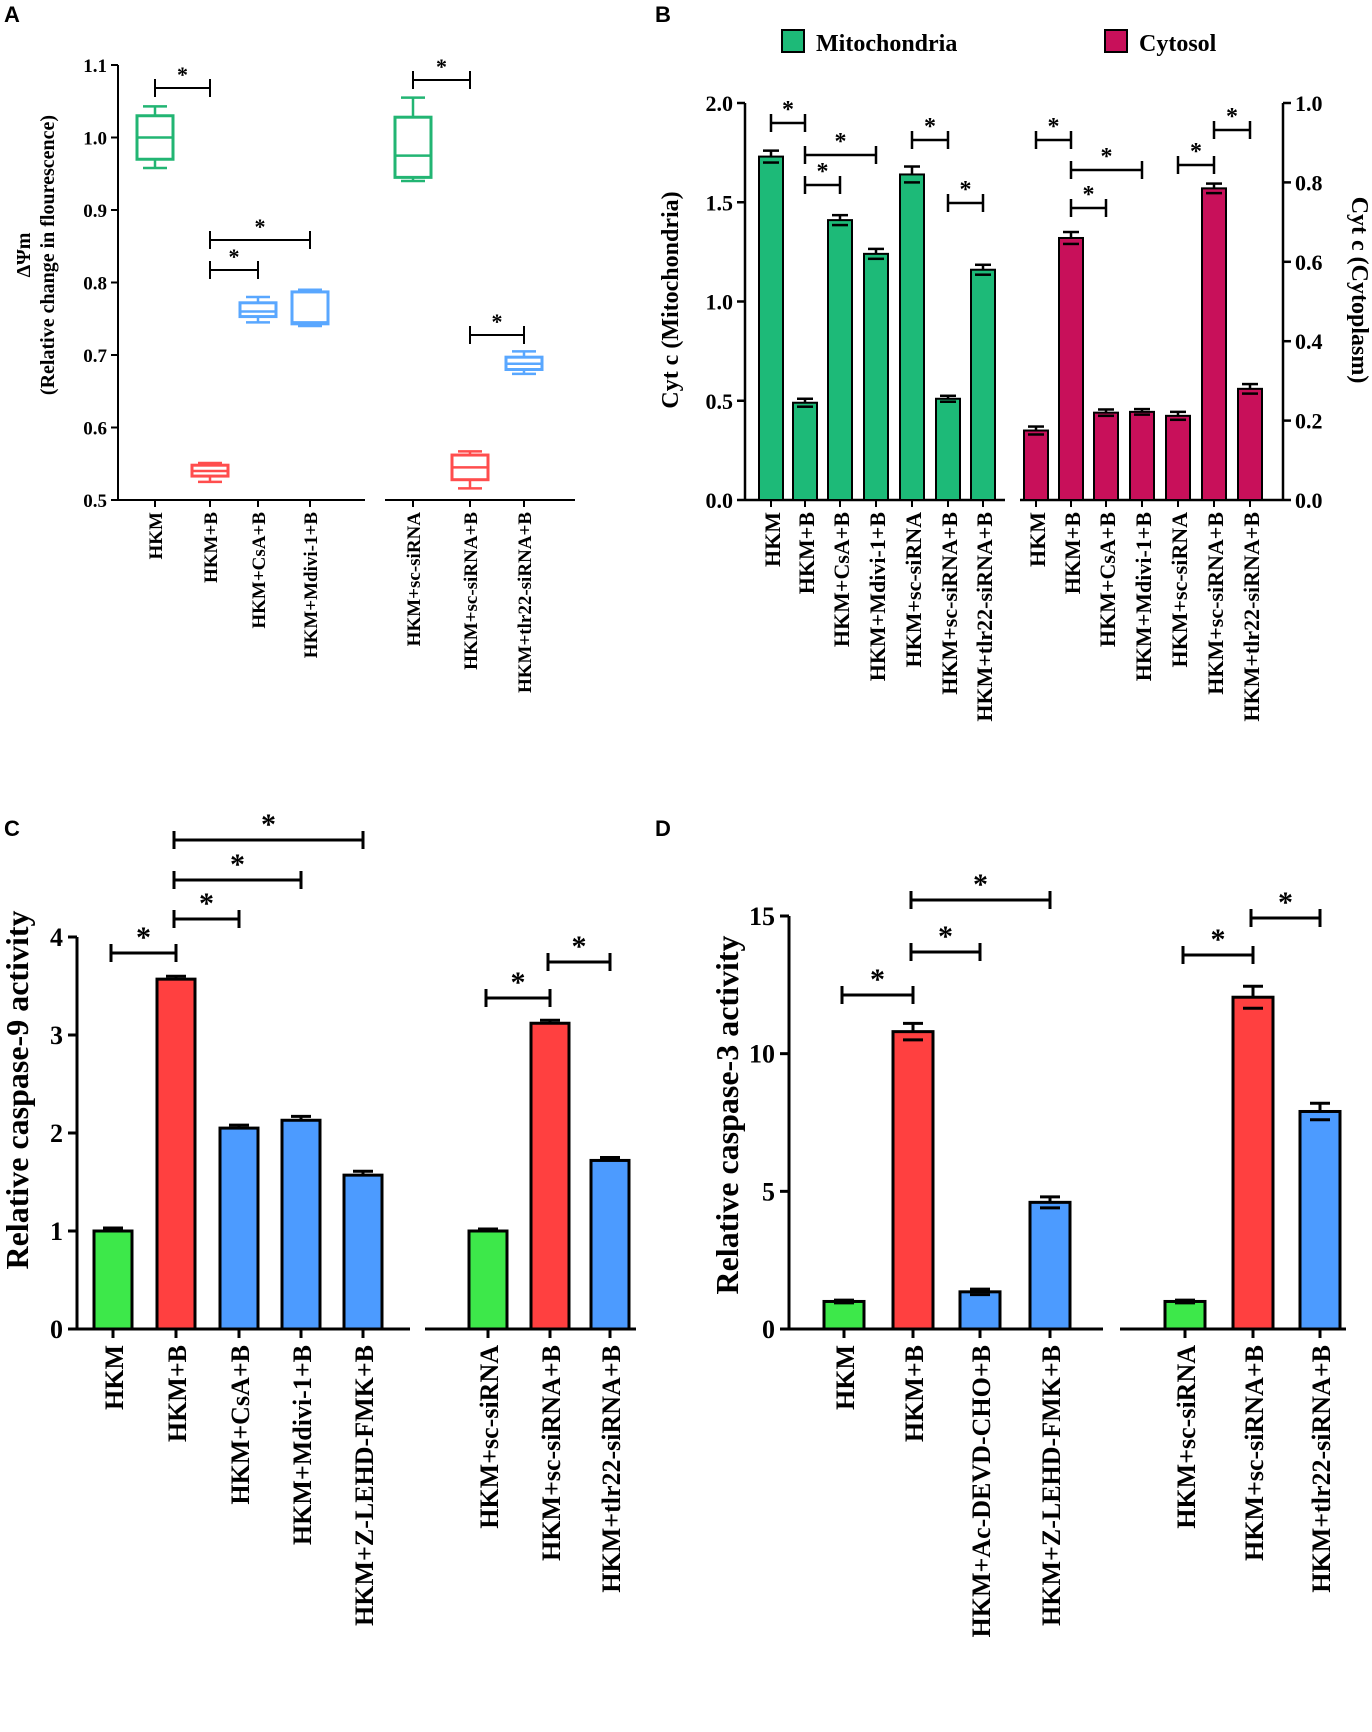  What do you see at coordinates (364, 1485) in the screenshot?
I see `panel-c-xtick-label: HKM+Z-LEHD-FMK+B` at bounding box center [364, 1485].